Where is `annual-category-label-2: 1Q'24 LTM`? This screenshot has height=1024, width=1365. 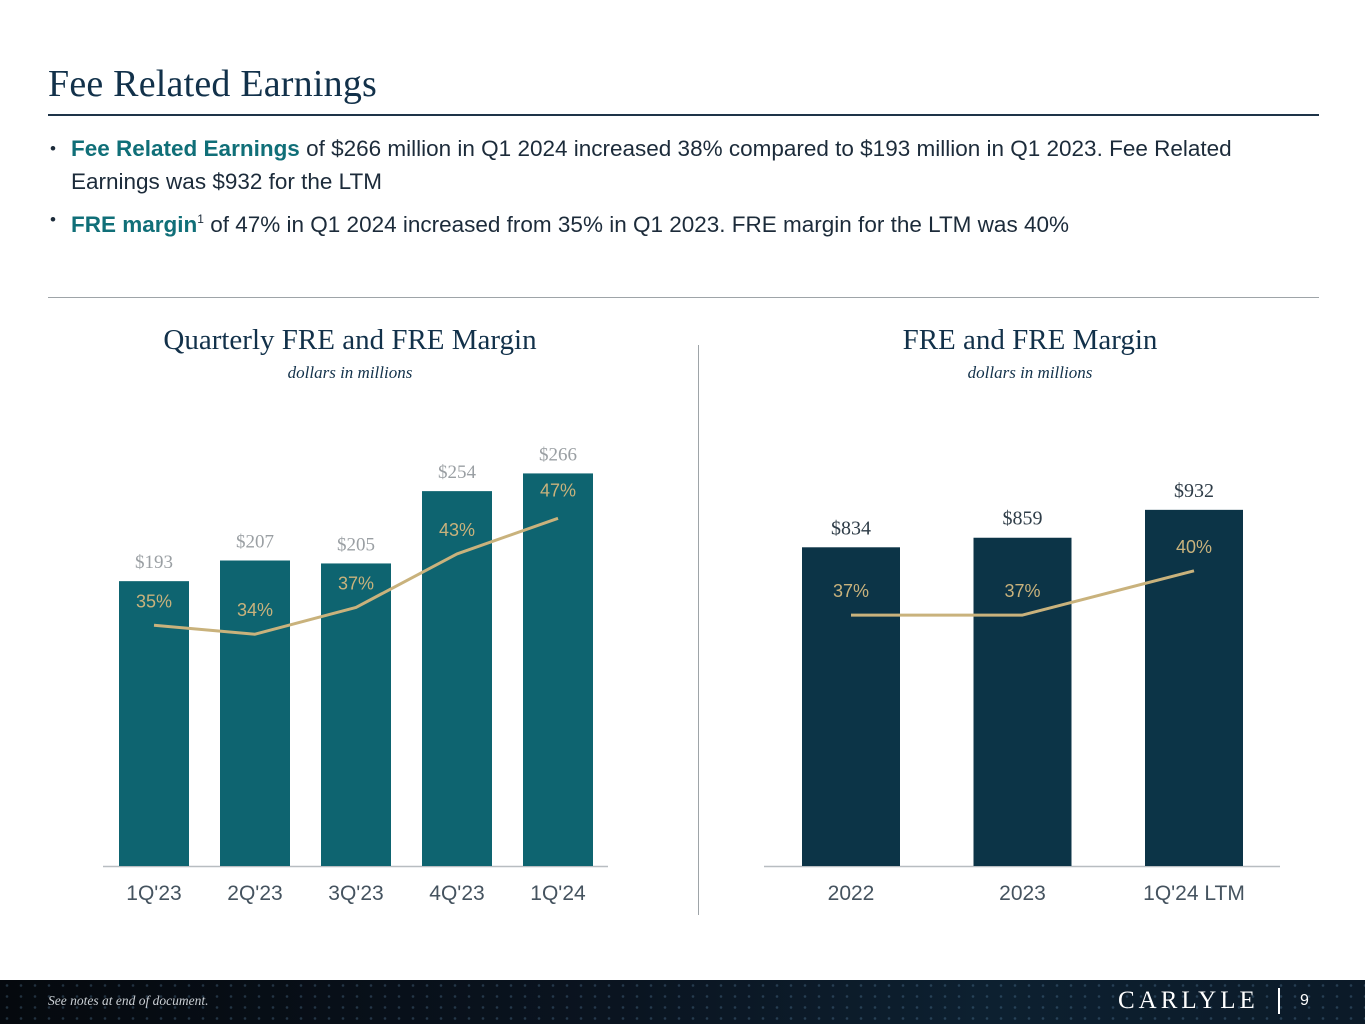
annual-category-label-2: 1Q'24 LTM is located at coordinates (1194, 893).